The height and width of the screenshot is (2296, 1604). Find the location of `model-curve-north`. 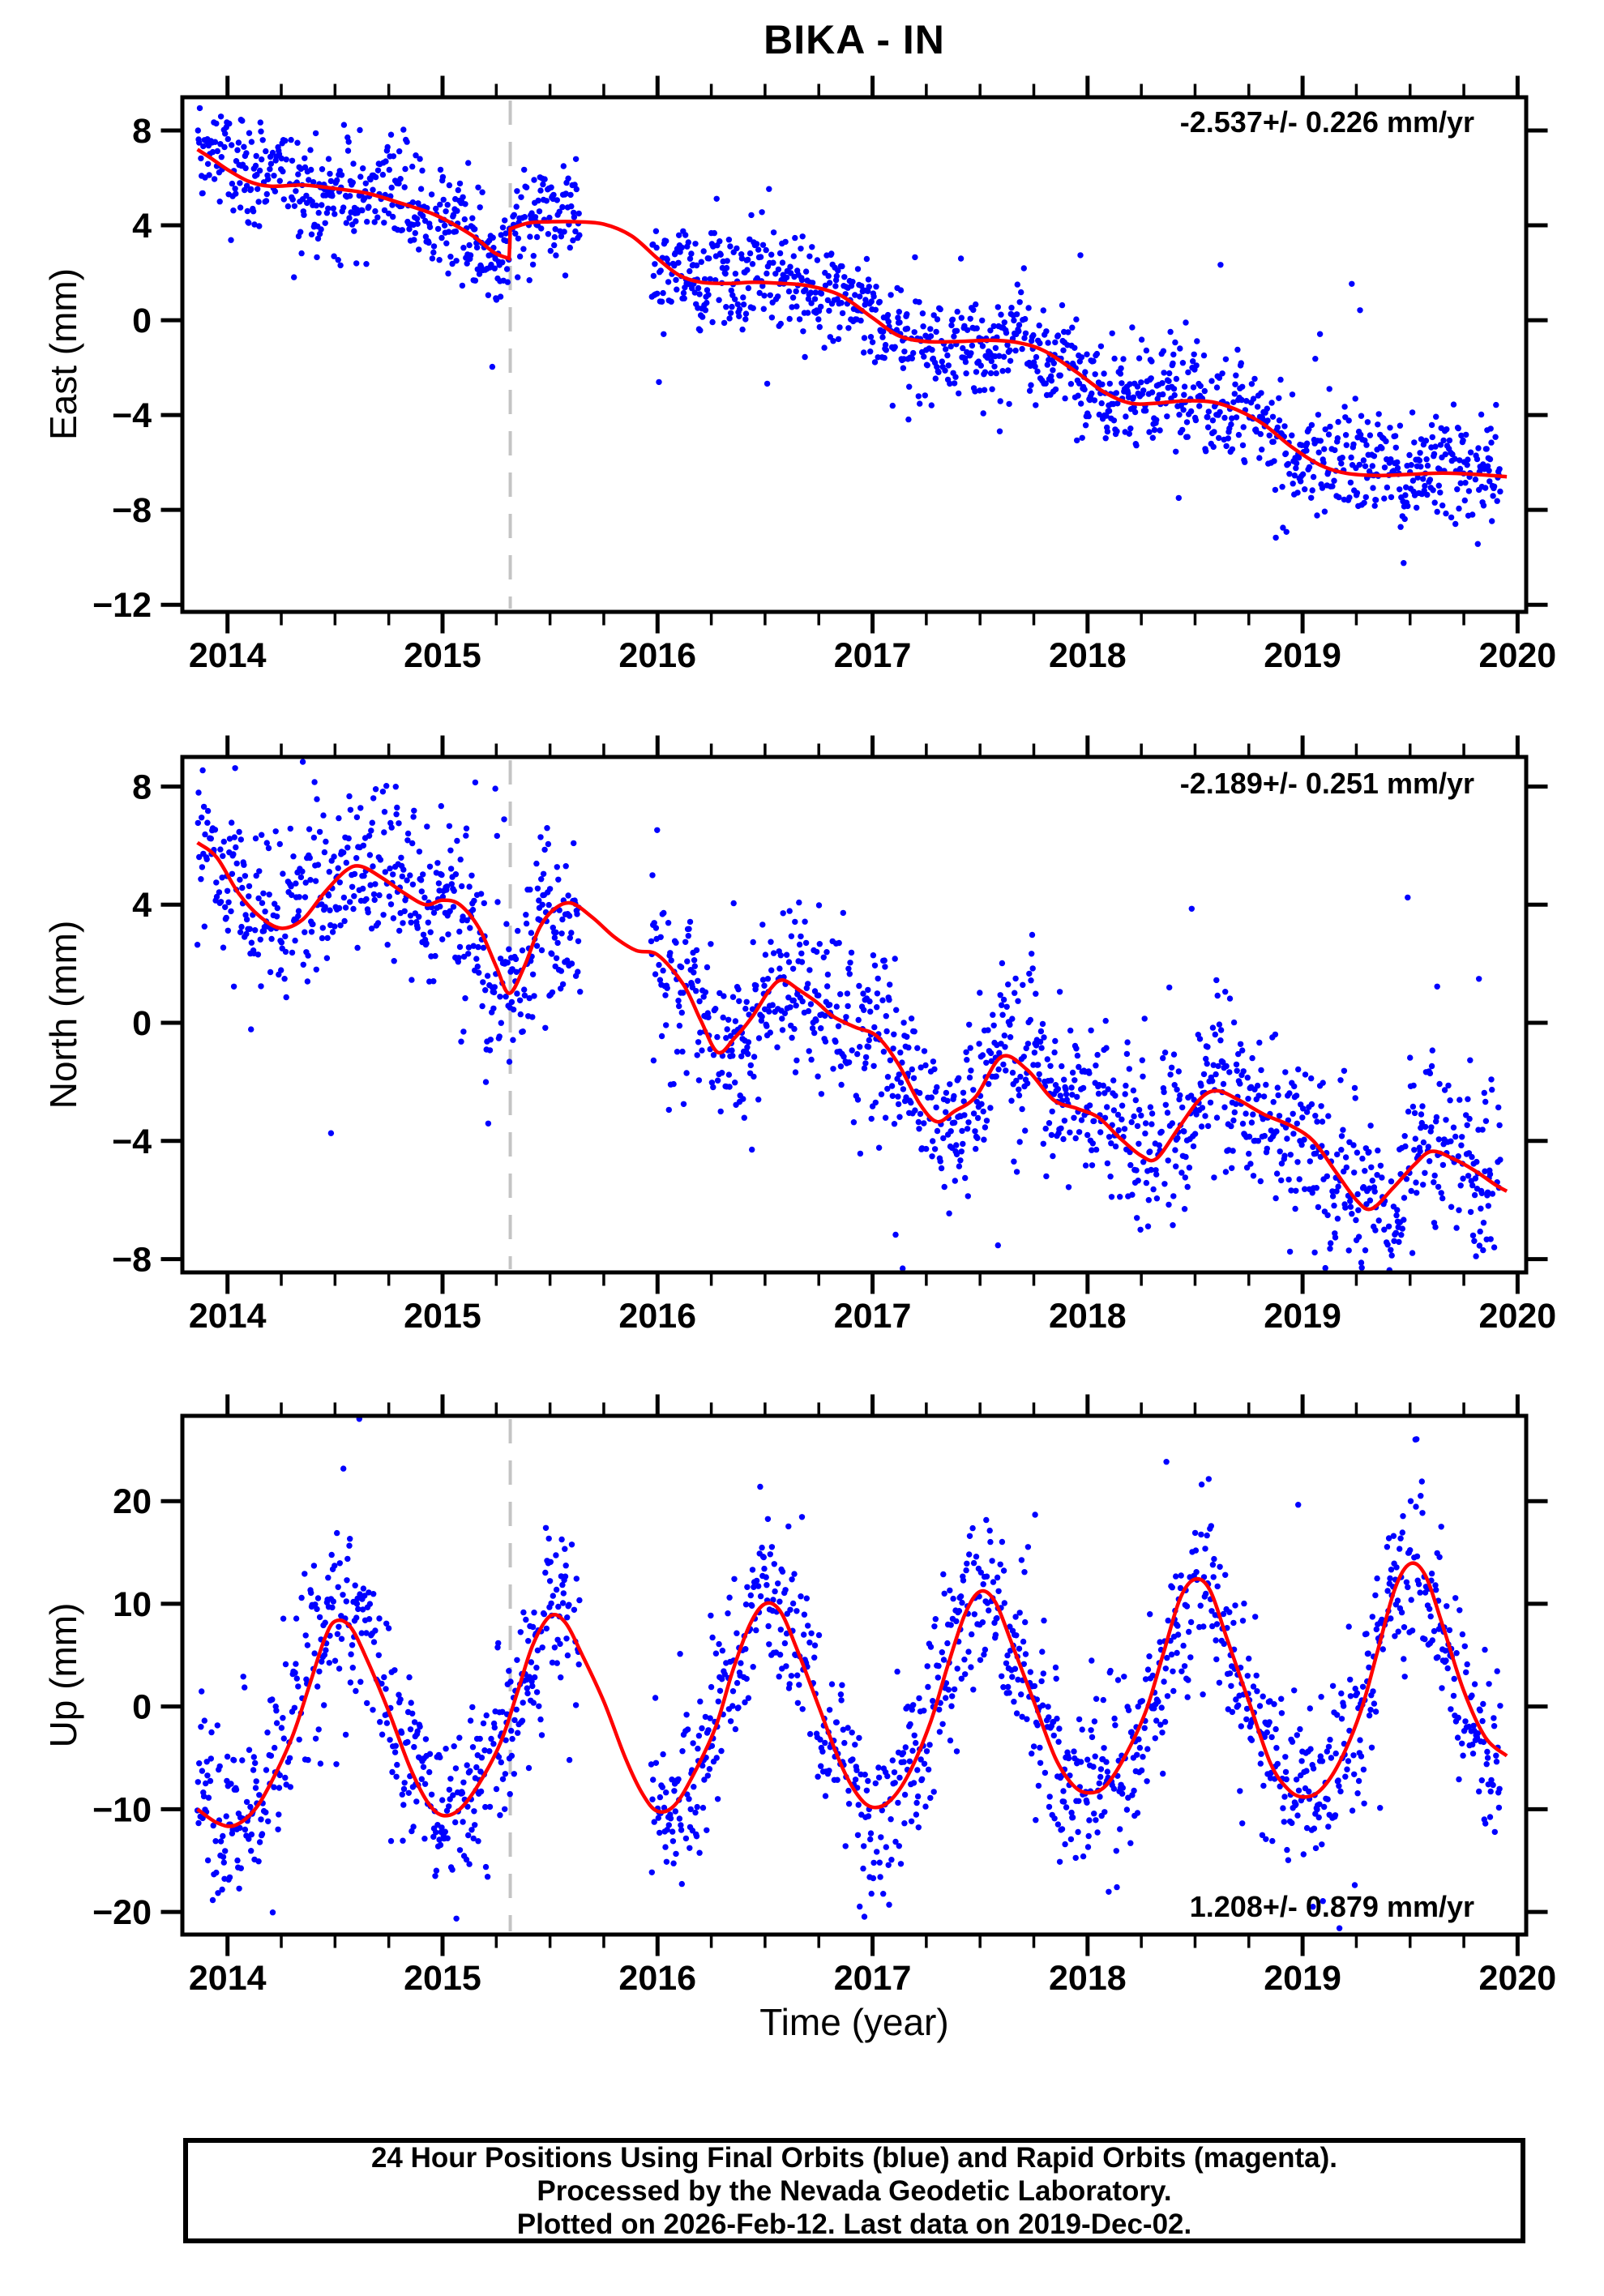

model-curve-north is located at coordinates (852, 1026).